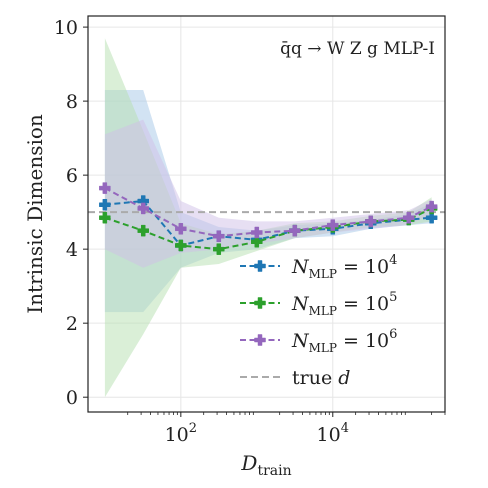 This screenshot has width=488, height=488. Describe the element at coordinates (66, 28) in the screenshot. I see `y-tick-label: 10` at that location.